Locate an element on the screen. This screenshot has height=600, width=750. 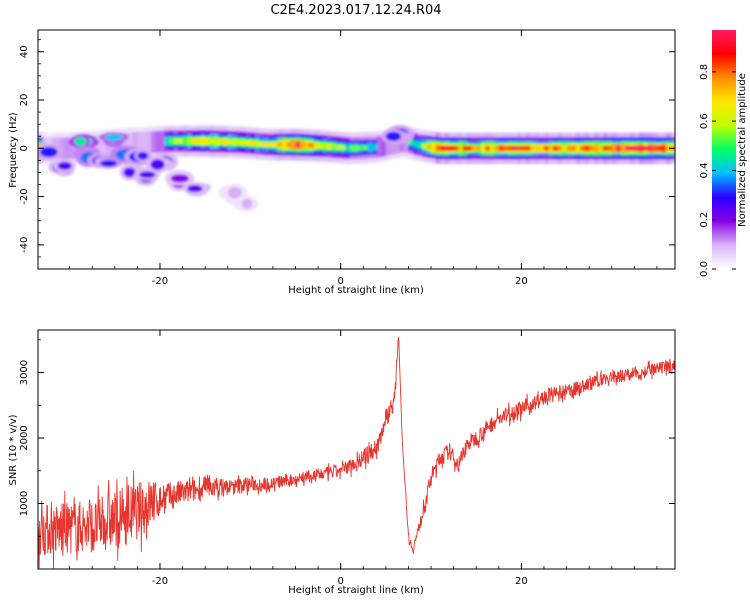
spectrogram-x-axis-label: Height of straight line (km) is located at coordinates (356, 290).